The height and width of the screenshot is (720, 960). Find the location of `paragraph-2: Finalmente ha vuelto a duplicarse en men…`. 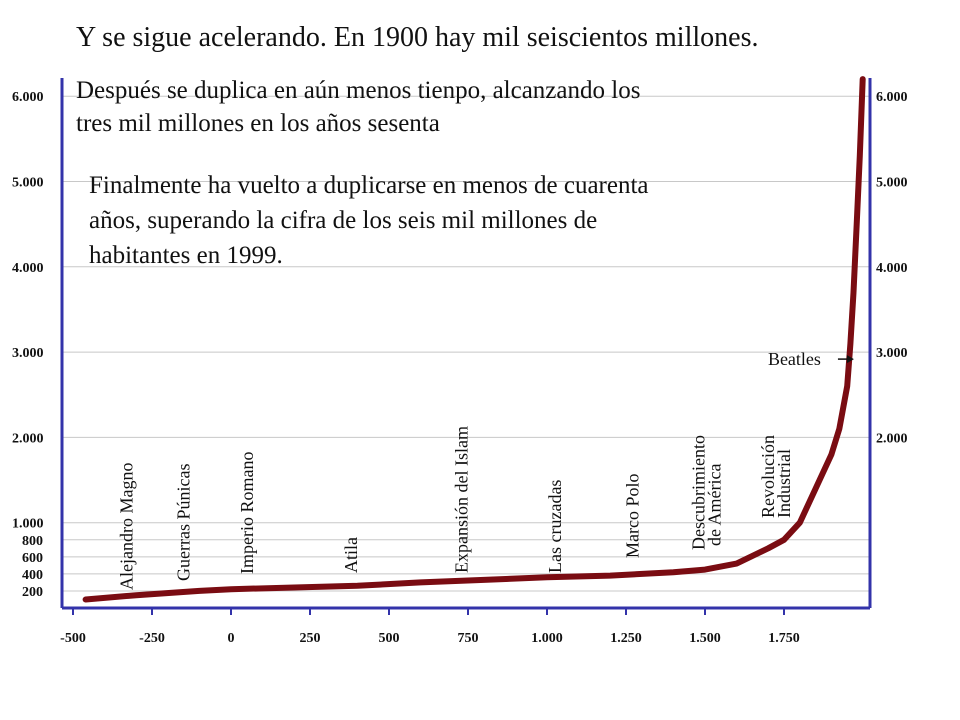

paragraph-2: Finalmente ha vuelto a duplicarse en men… is located at coordinates (369, 220).